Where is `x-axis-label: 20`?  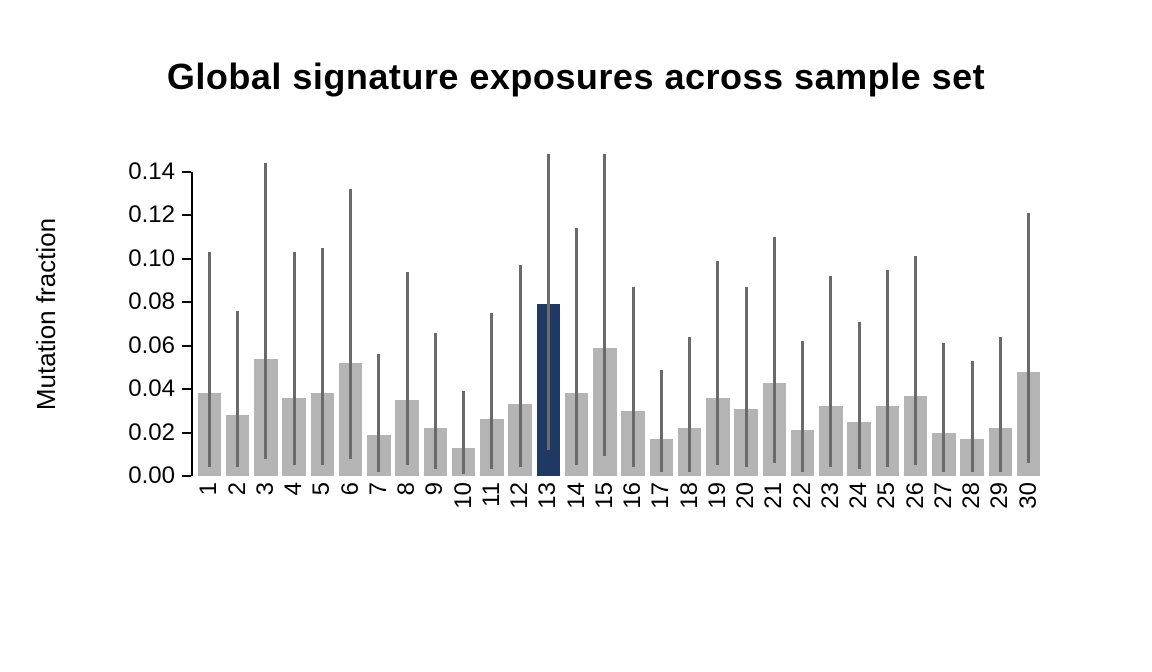 x-axis-label: 20 is located at coordinates (746, 495).